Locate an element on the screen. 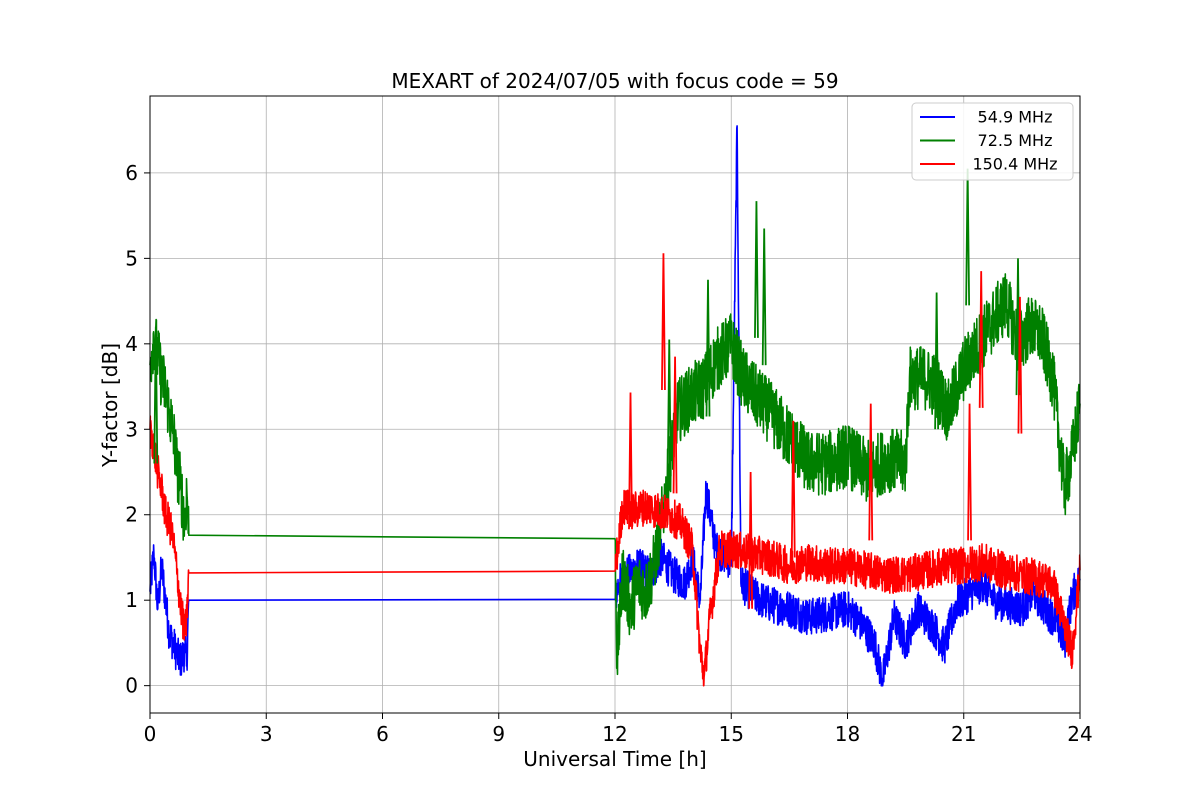 This screenshot has height=804, width=1200. y-tick-label: 3 is located at coordinates (131, 429).